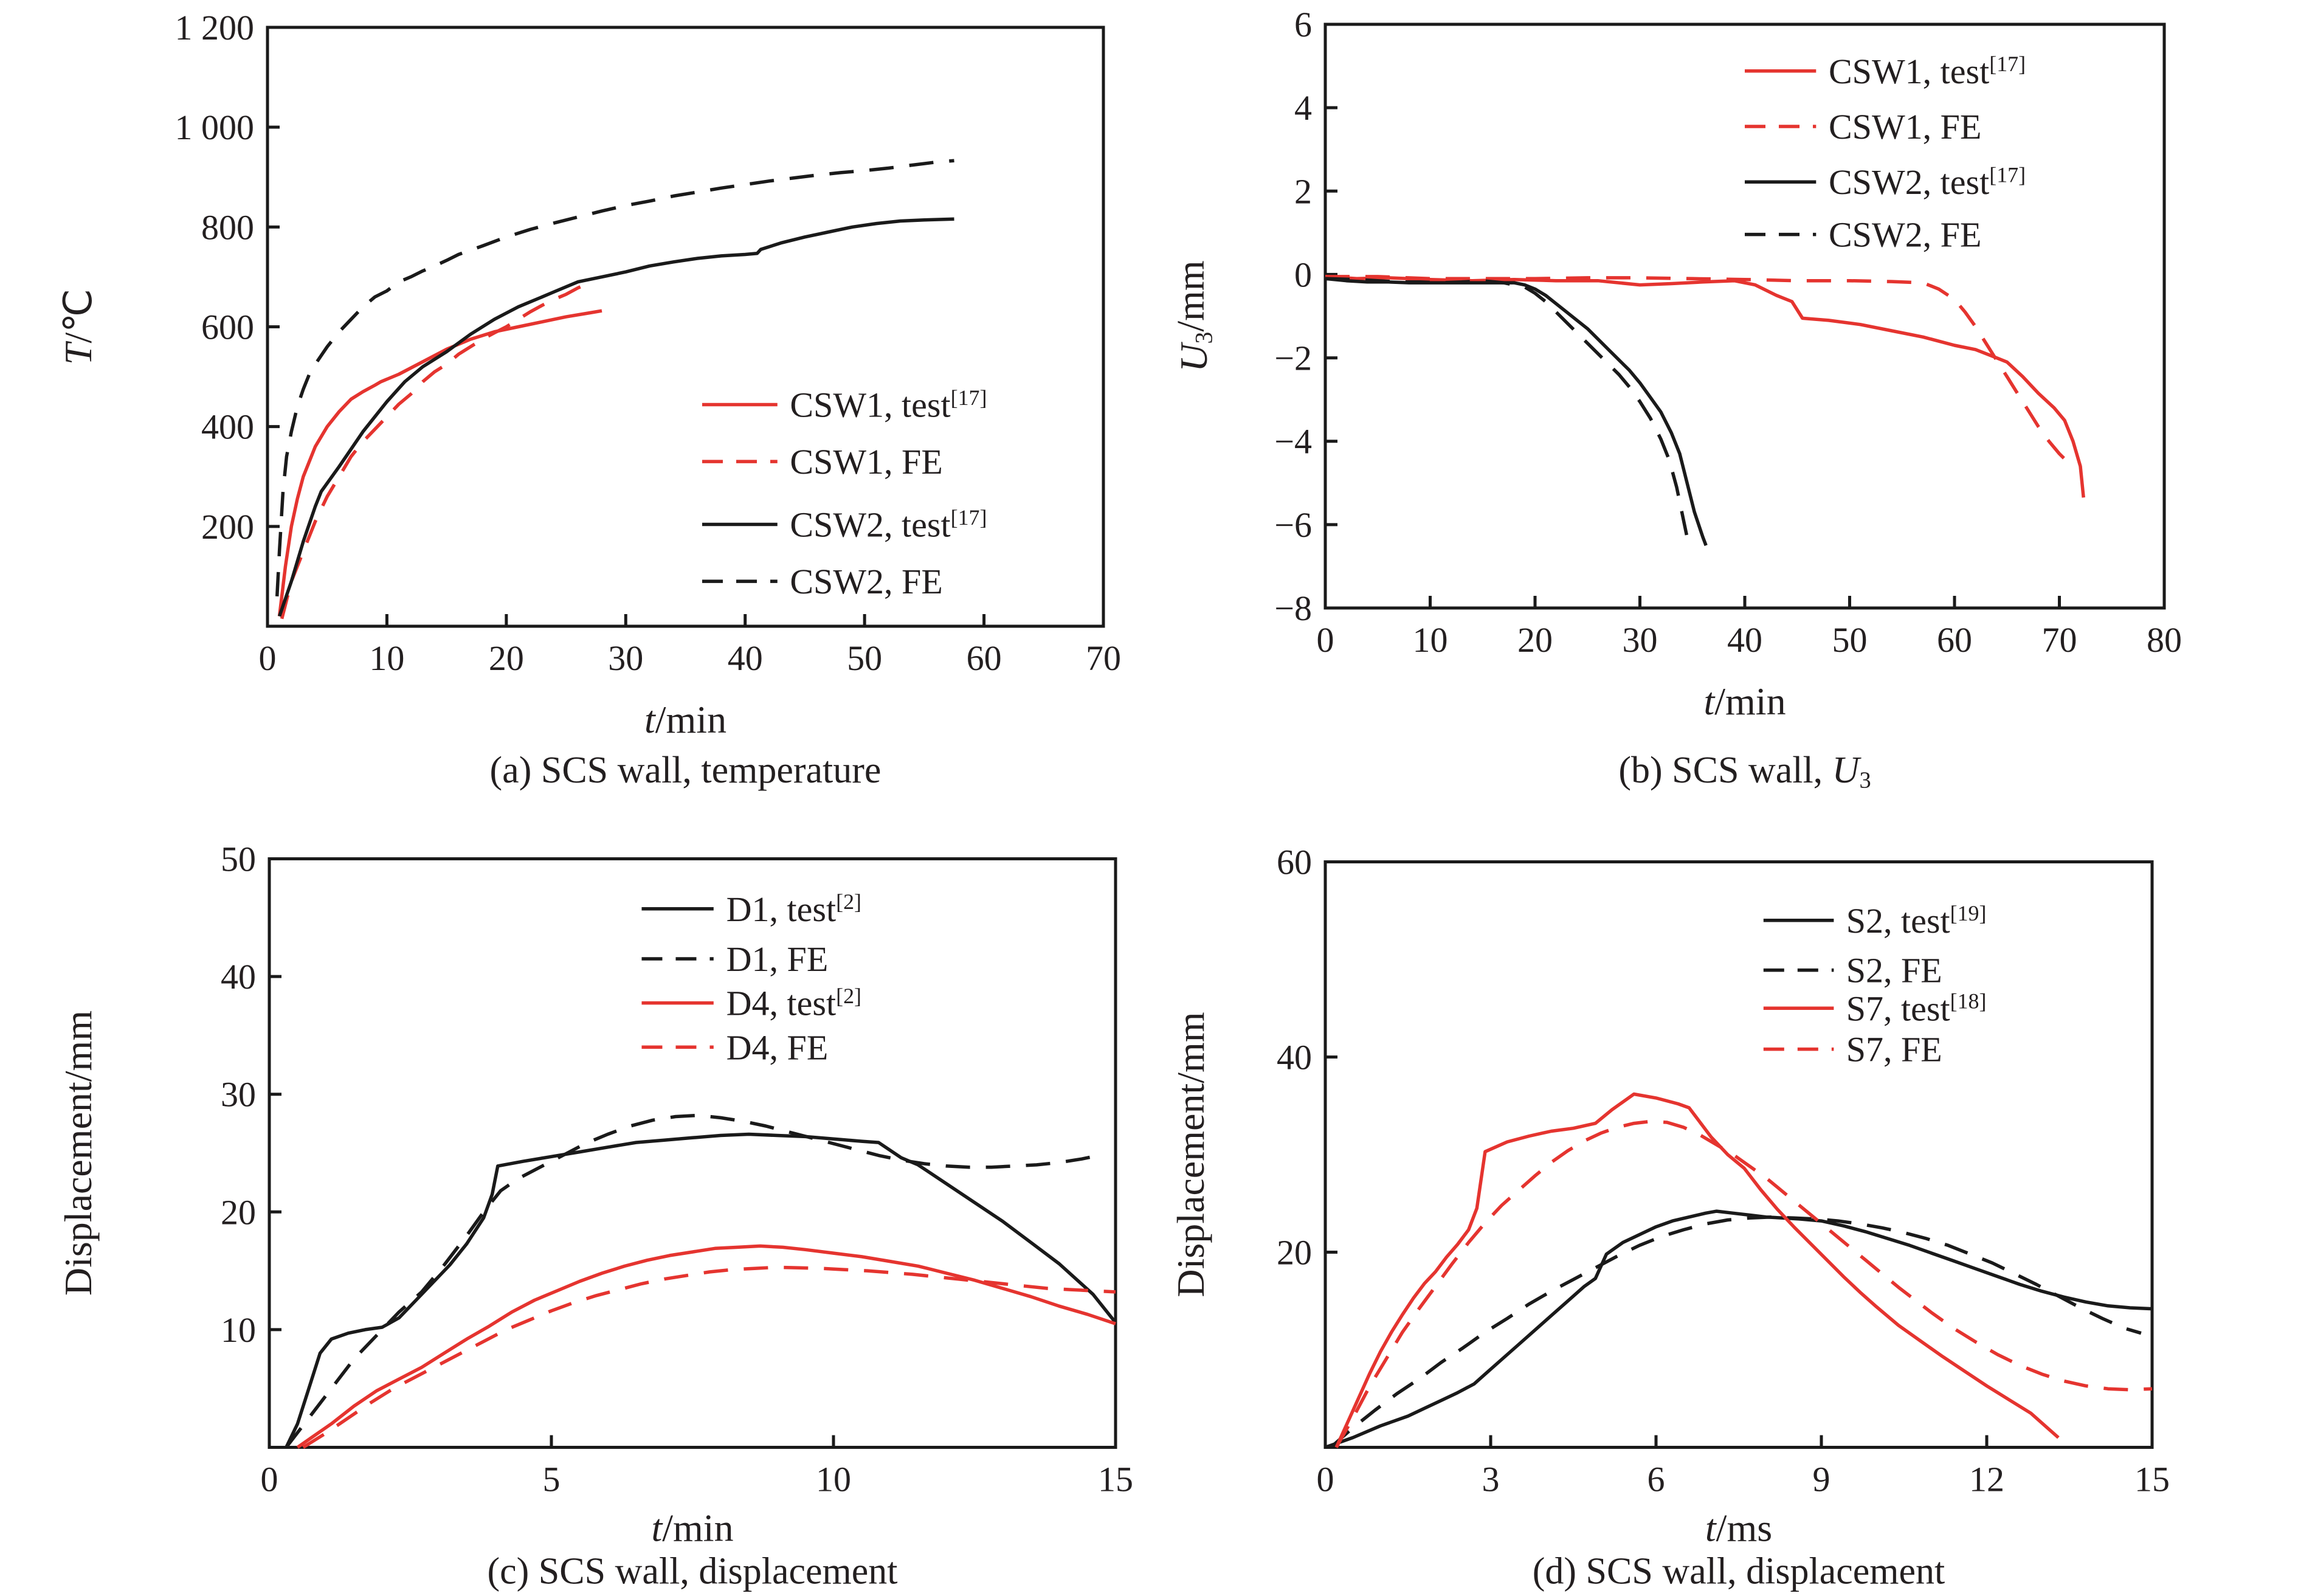  What do you see at coordinates (1193, 315) in the screenshot?
I see `y-axis-label-b: U3/mm` at bounding box center [1193, 315].